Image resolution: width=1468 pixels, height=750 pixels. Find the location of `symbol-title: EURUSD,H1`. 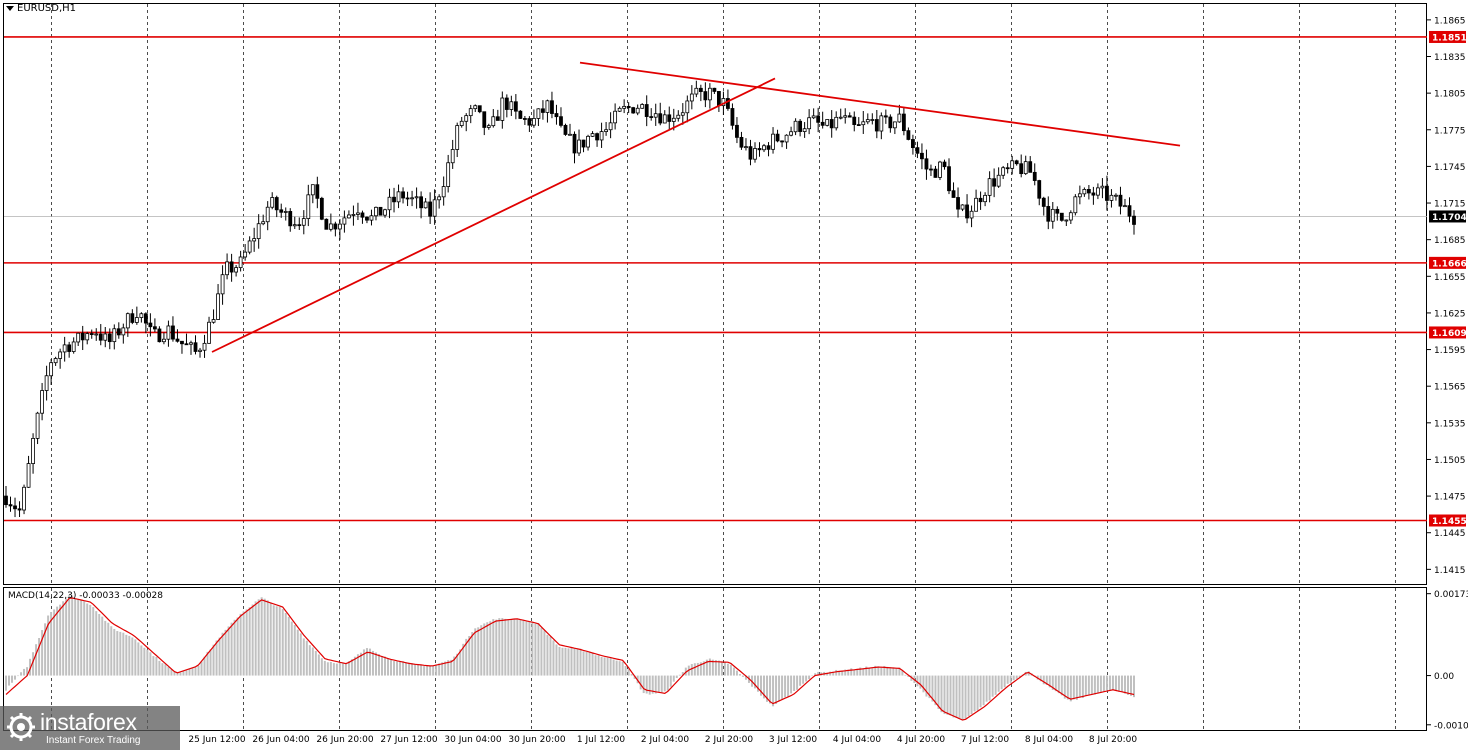

symbol-title: EURUSD,H1 is located at coordinates (41, 8).